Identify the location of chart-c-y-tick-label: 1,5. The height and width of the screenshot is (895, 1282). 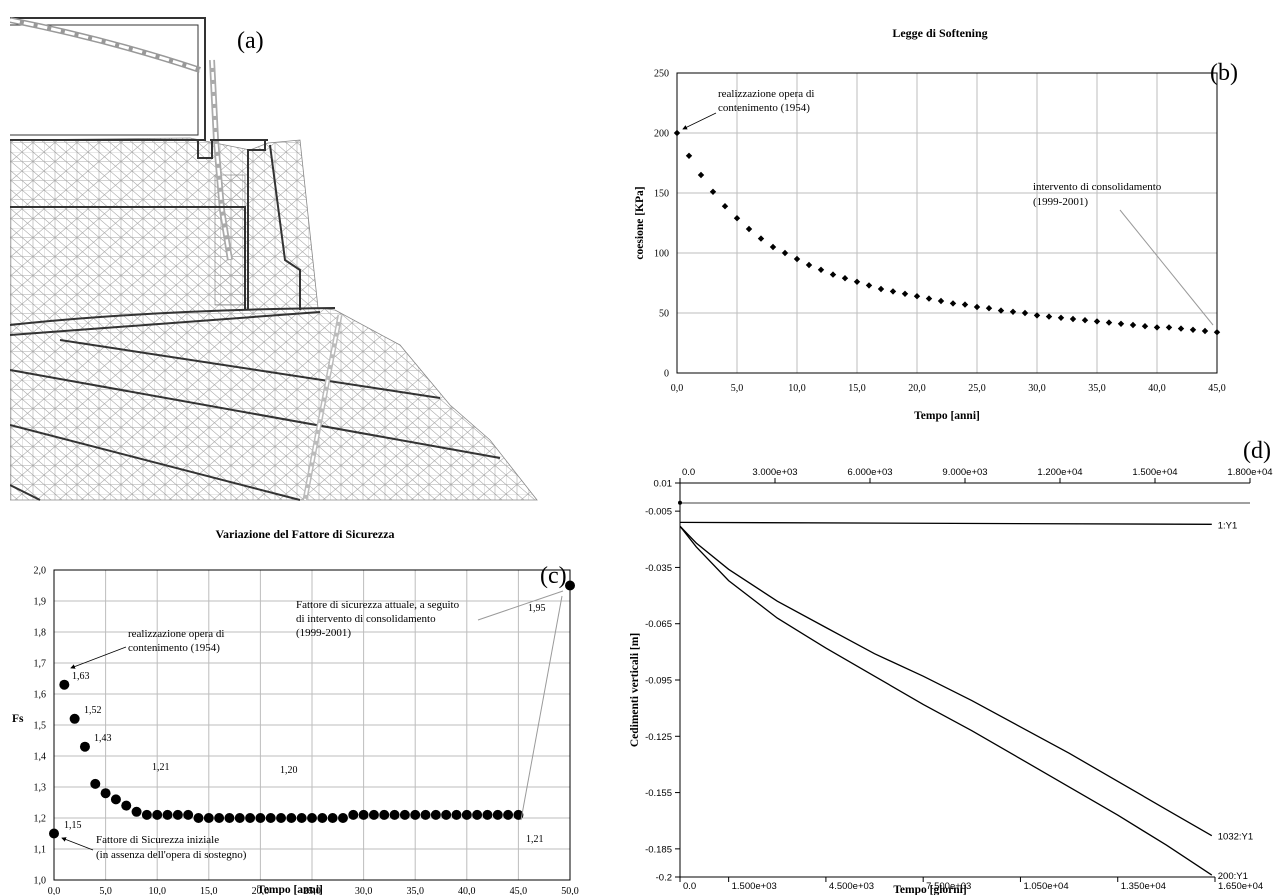
(40, 726).